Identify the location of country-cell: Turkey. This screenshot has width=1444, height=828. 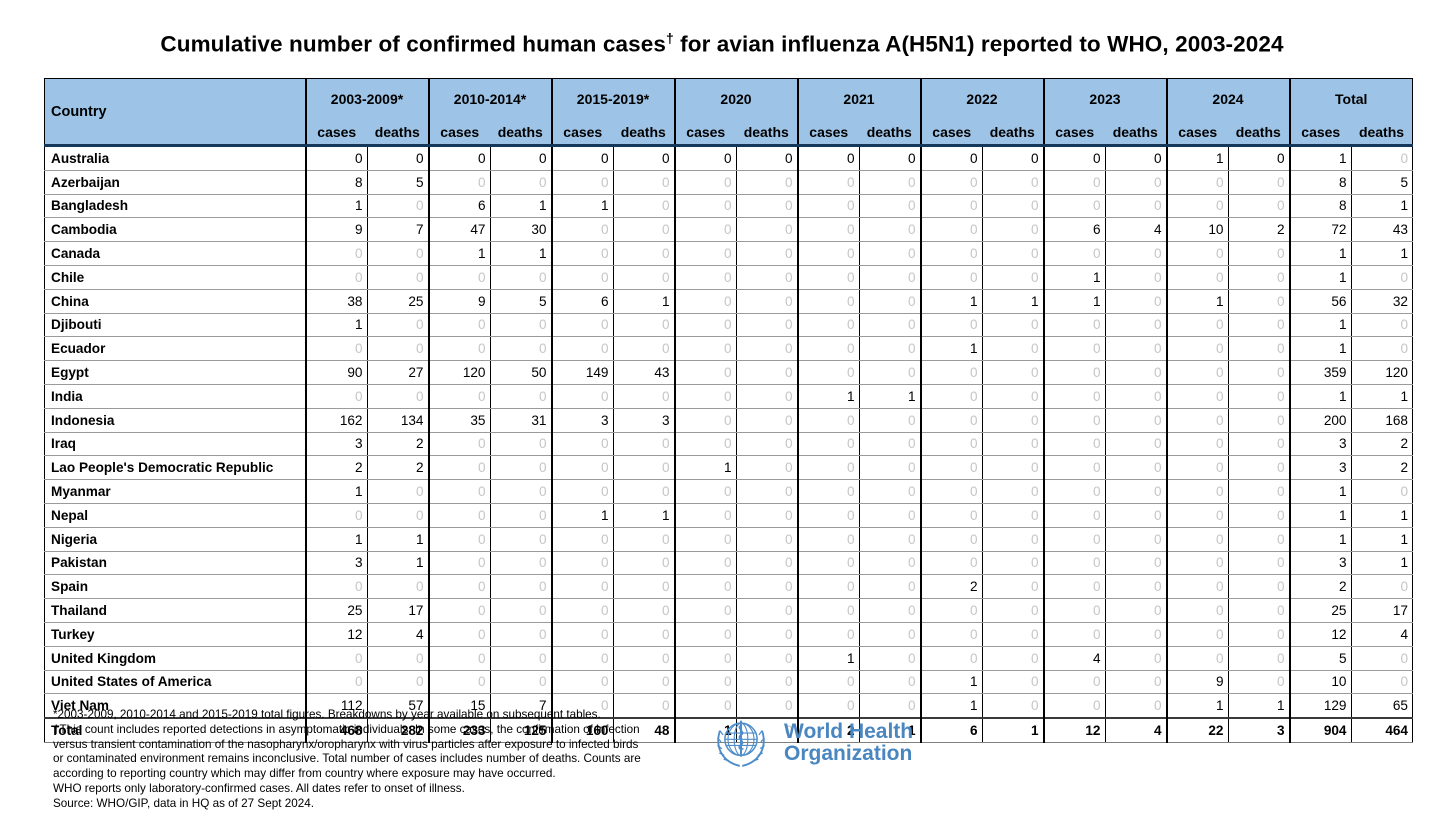
(175, 634).